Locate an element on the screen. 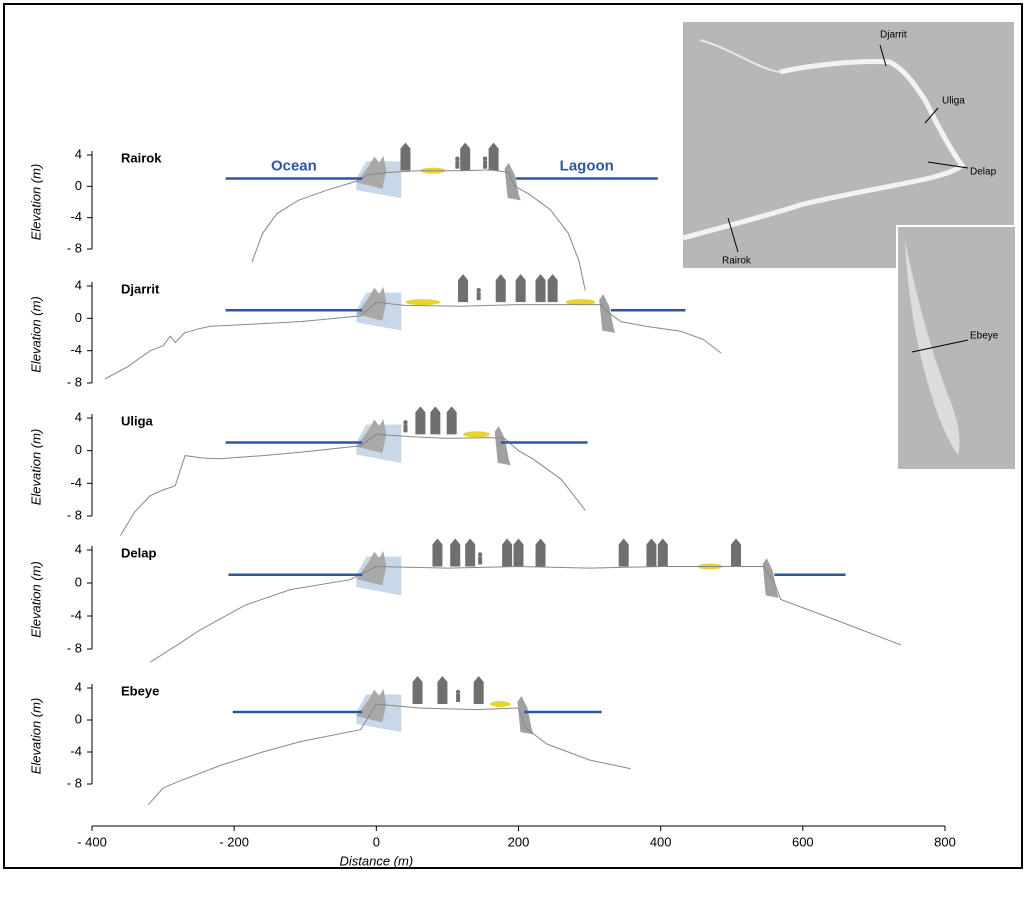 This screenshot has height=899, width=1027. x-tick-label: 200 is located at coordinates (519, 841).